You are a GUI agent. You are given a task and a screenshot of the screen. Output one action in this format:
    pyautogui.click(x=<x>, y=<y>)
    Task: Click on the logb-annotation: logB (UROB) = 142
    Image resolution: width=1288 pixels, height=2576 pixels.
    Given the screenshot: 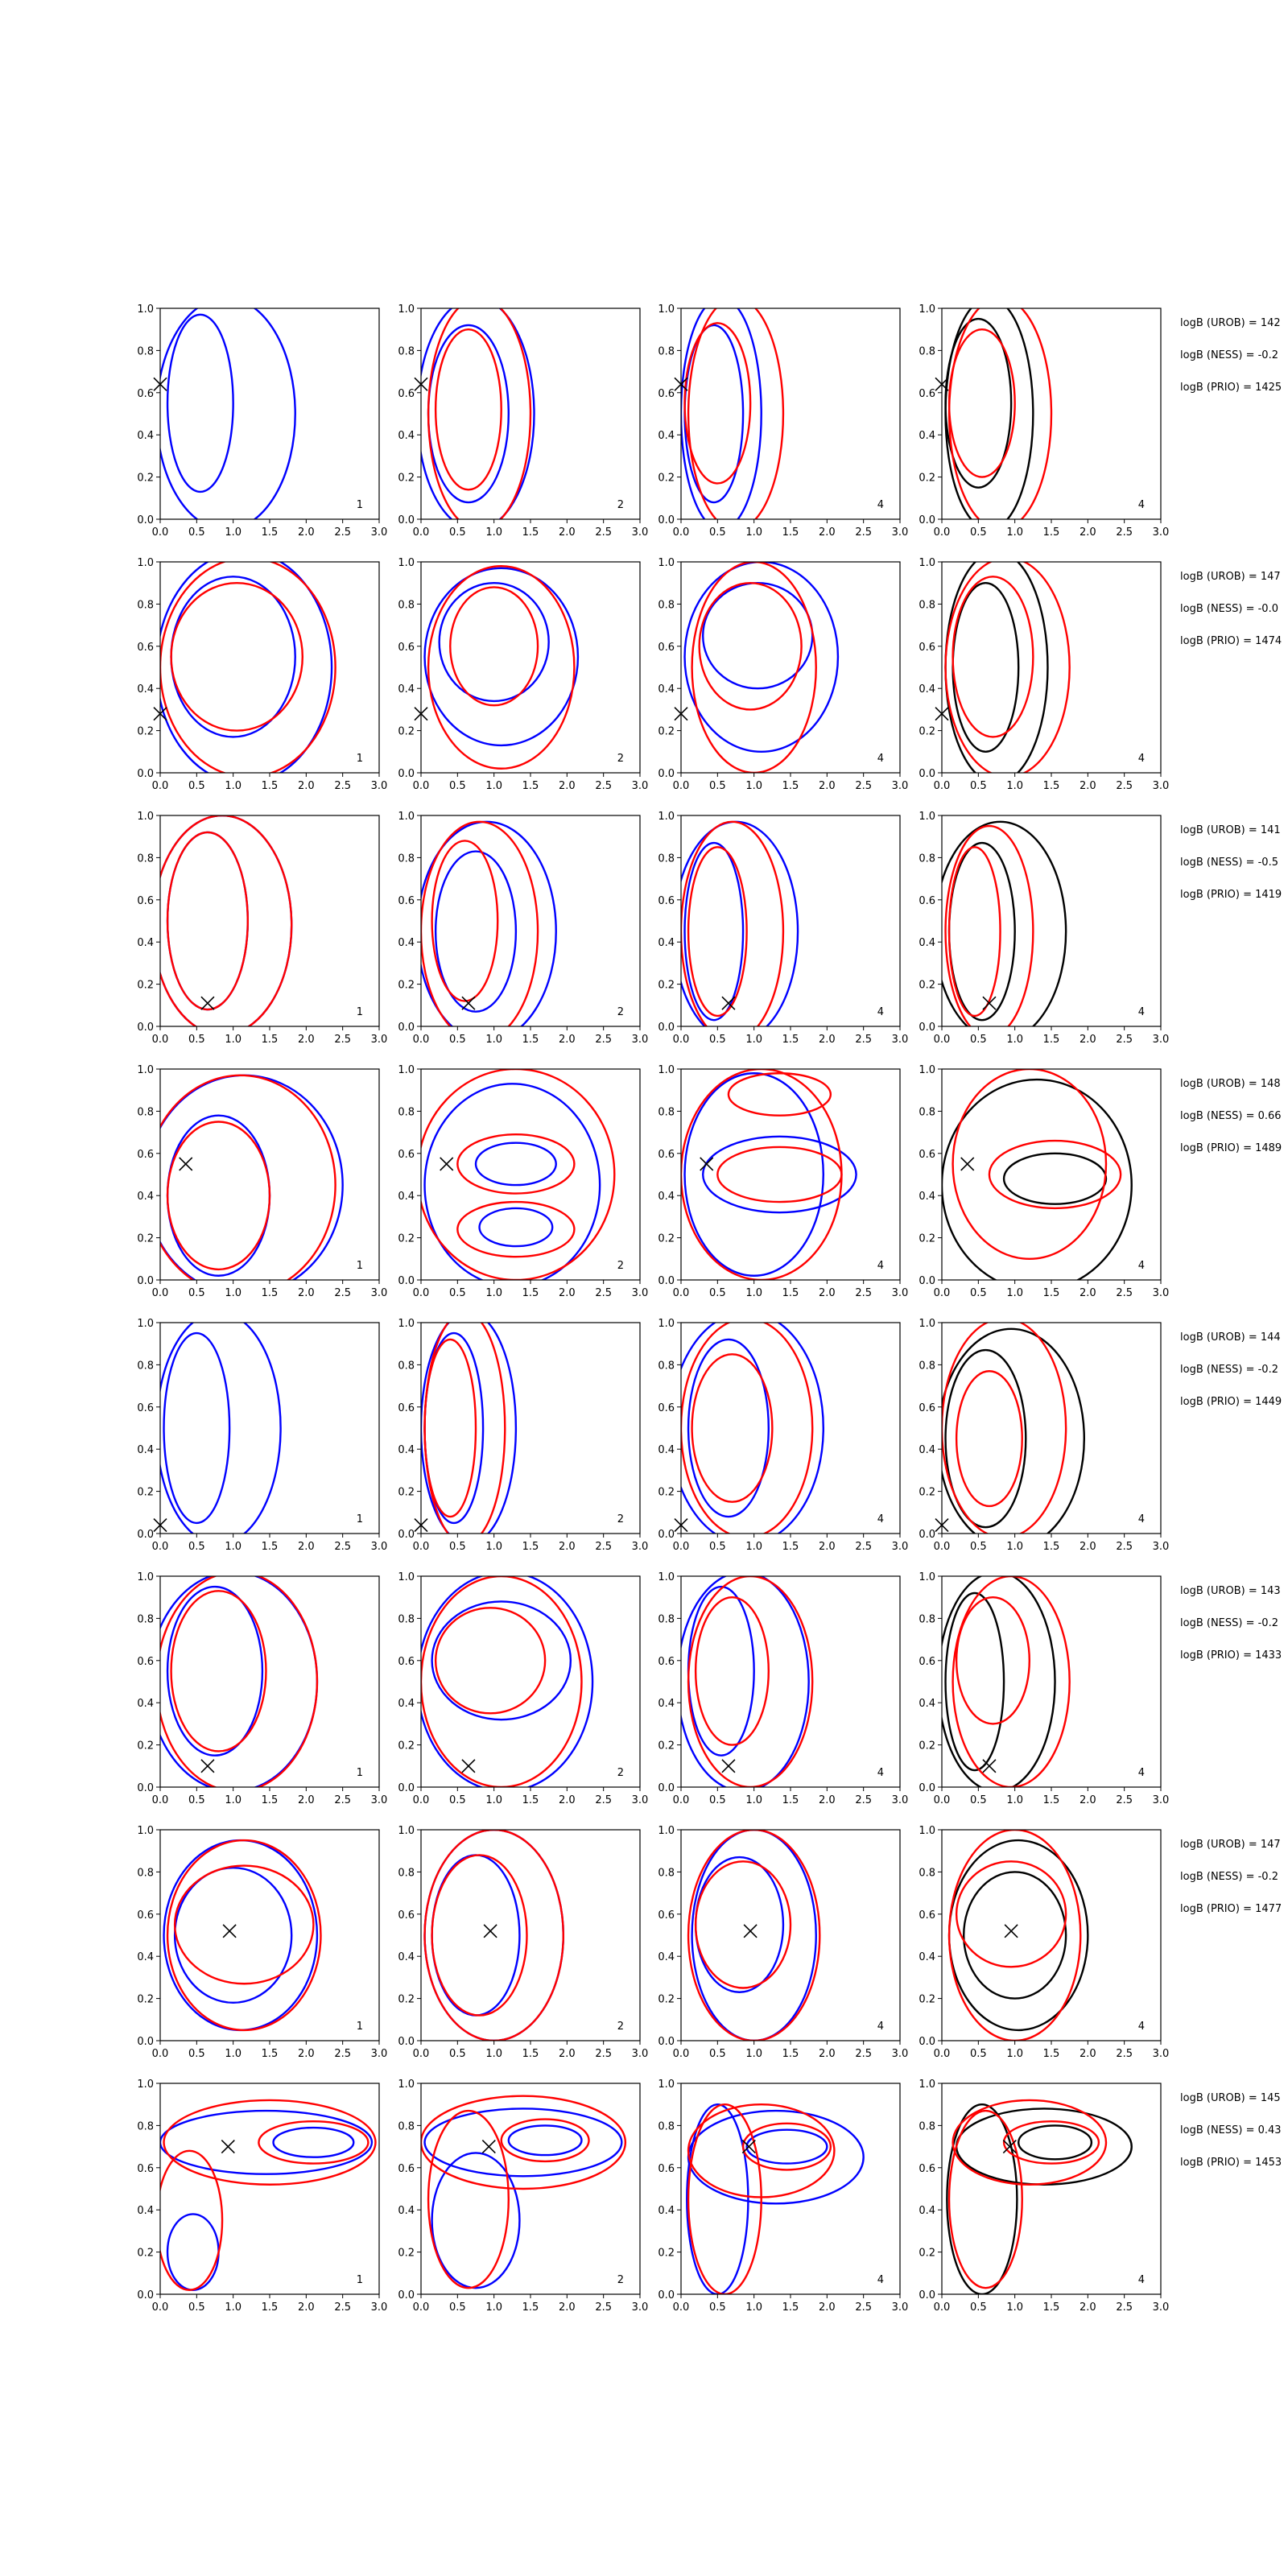 What is the action you would take?
    pyautogui.click(x=1230, y=323)
    